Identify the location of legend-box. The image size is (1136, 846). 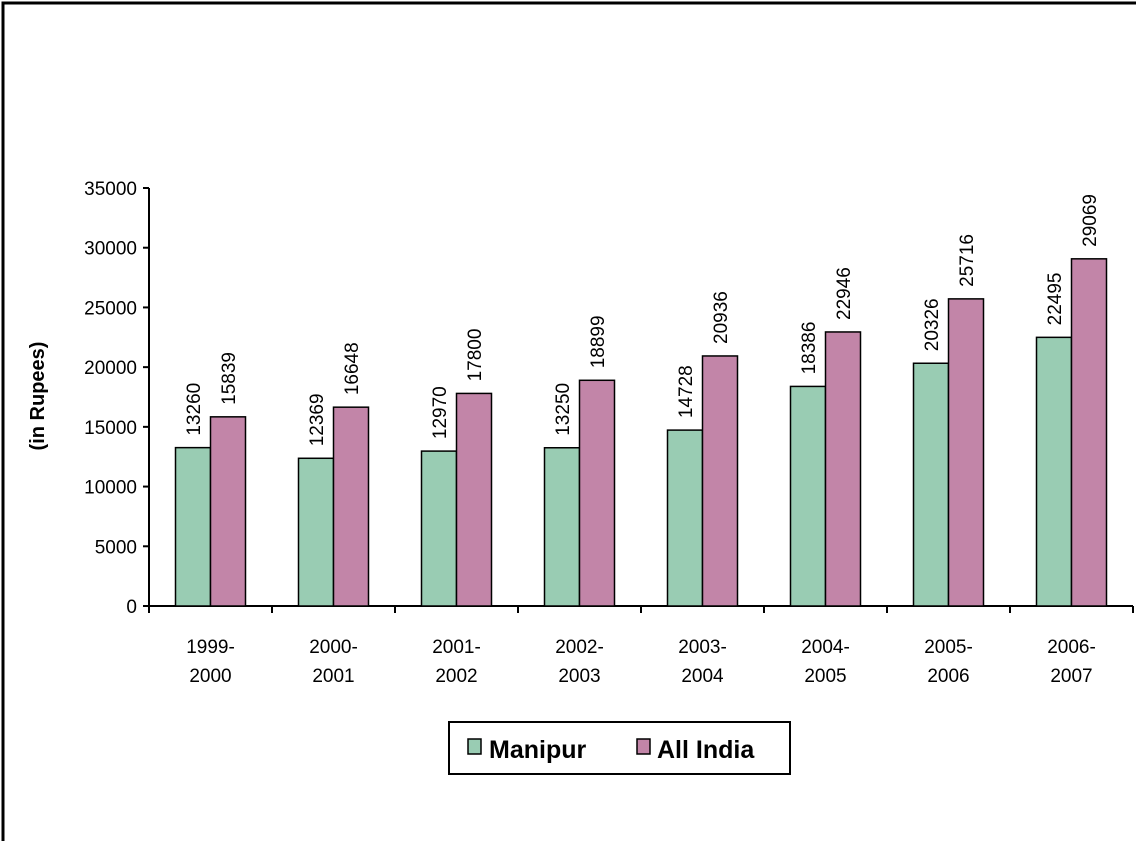
(619, 748).